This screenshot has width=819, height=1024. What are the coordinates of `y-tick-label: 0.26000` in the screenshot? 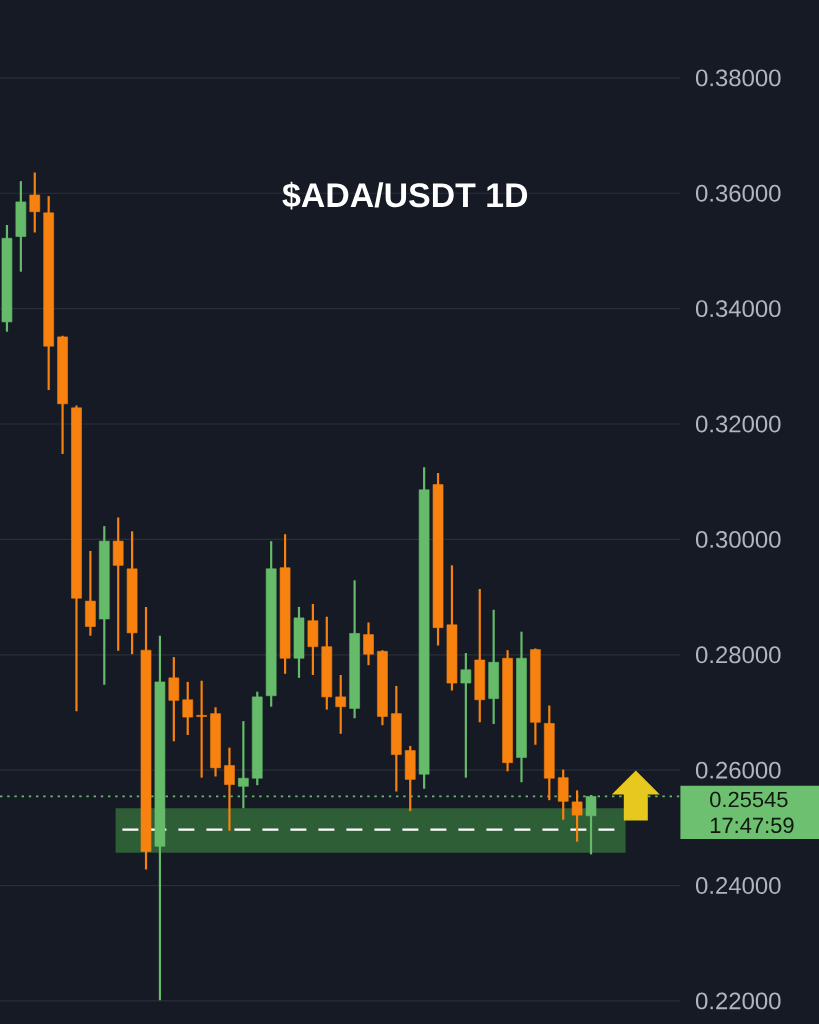 It's located at (738, 770).